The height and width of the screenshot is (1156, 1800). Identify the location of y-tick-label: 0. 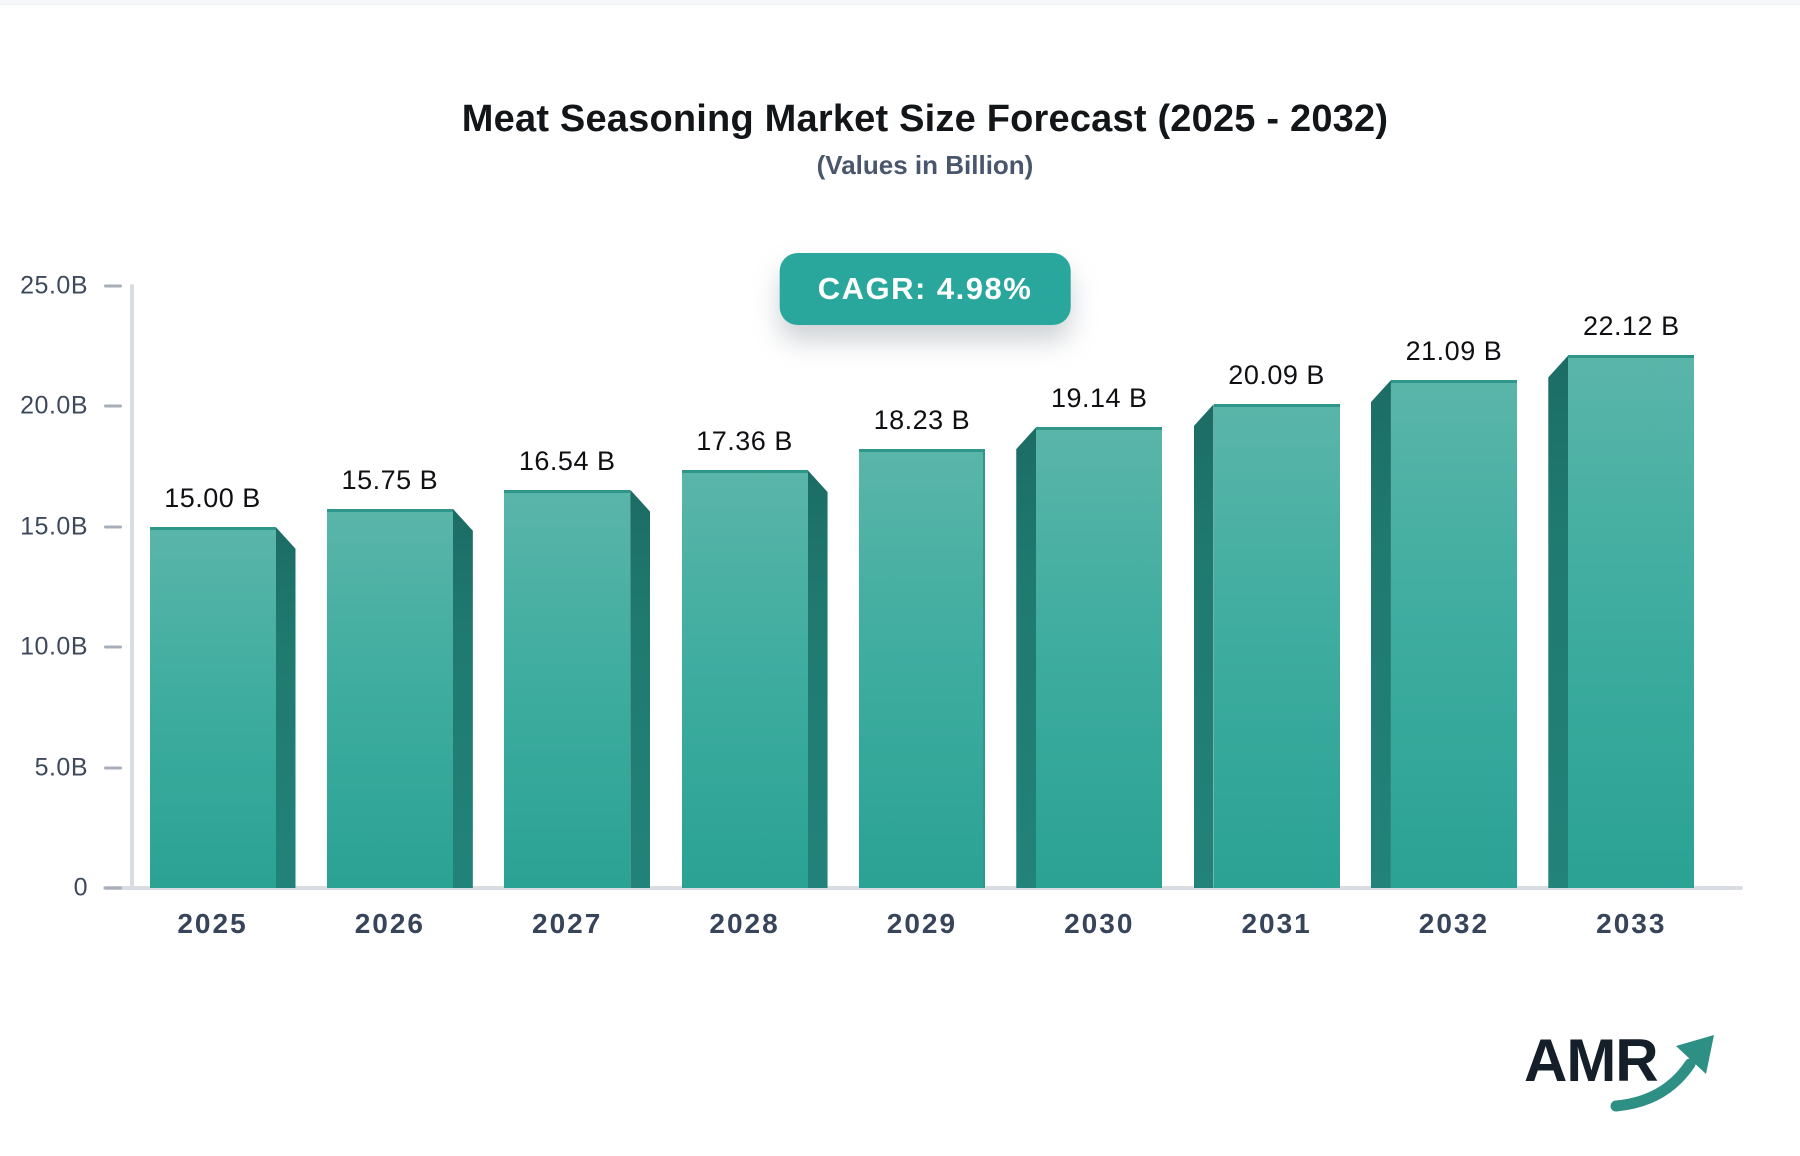
(80, 887).